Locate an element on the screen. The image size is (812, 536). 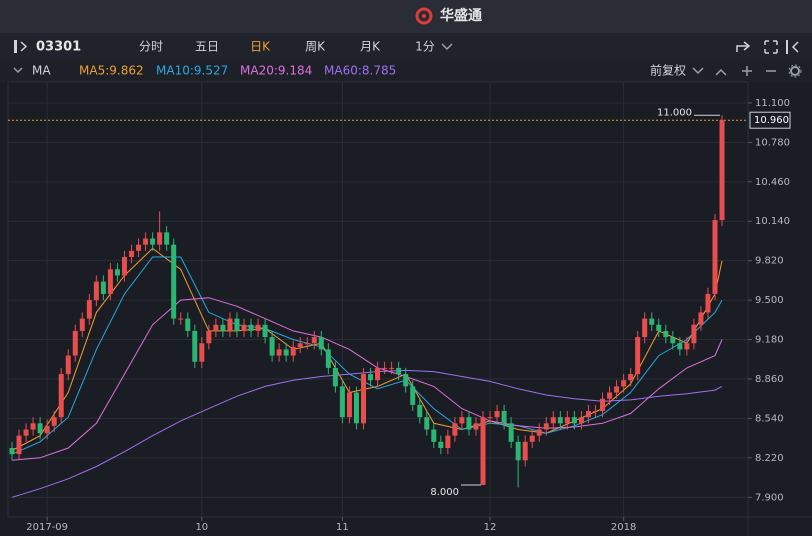
share-icon is located at coordinates (743, 46).